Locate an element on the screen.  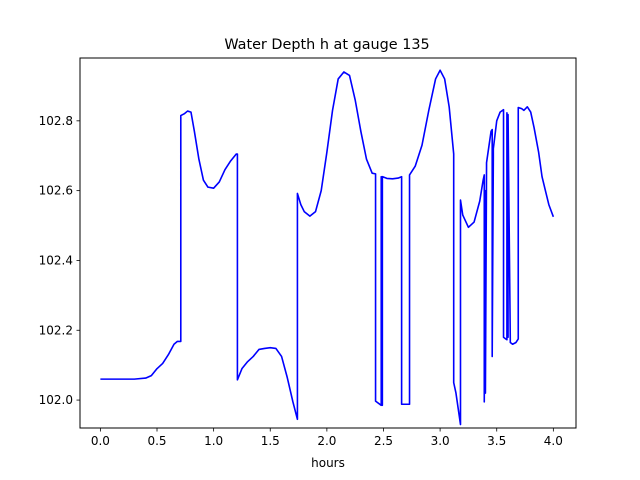
x-tick-label: 3.5 is located at coordinates (496, 441).